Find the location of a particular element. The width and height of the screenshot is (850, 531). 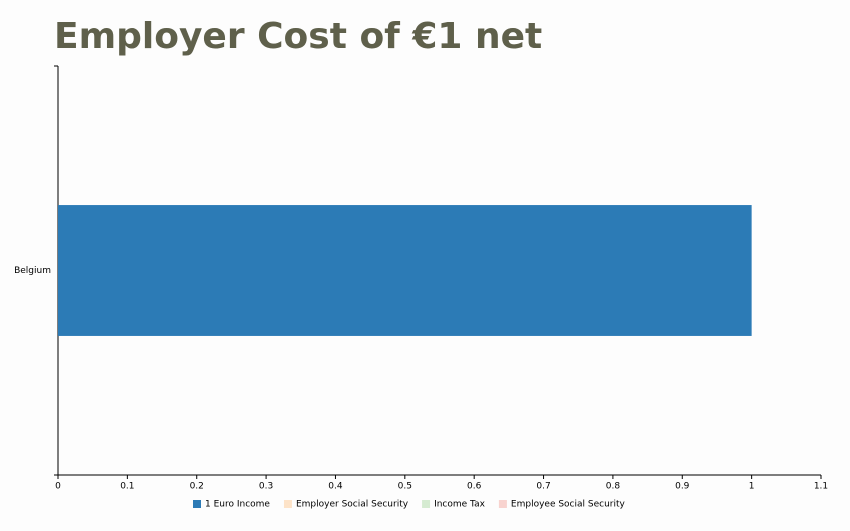

chart-title: Employer Cost of €1 net is located at coordinates (298, 36).